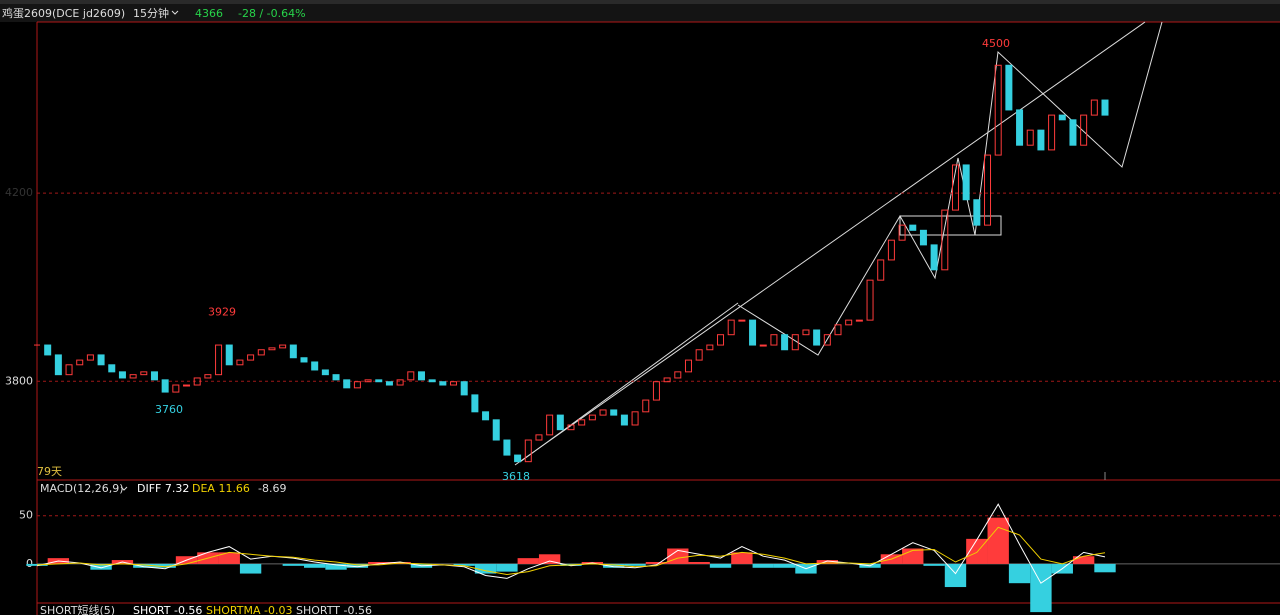 The width and height of the screenshot is (1280, 615). I want to click on last-price: 4366, so click(209, 13).